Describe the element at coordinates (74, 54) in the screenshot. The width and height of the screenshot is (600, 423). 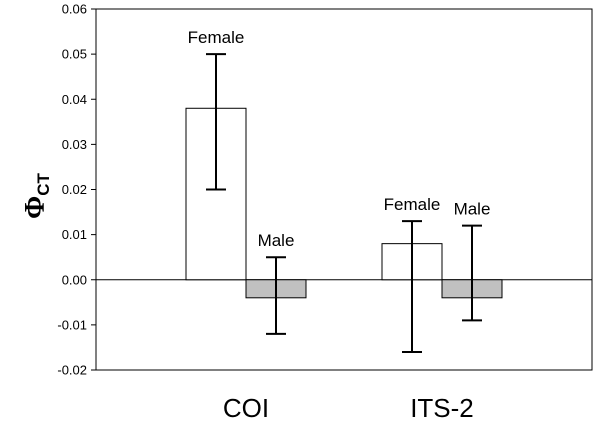
I see `y-tick-label: 0.05` at that location.